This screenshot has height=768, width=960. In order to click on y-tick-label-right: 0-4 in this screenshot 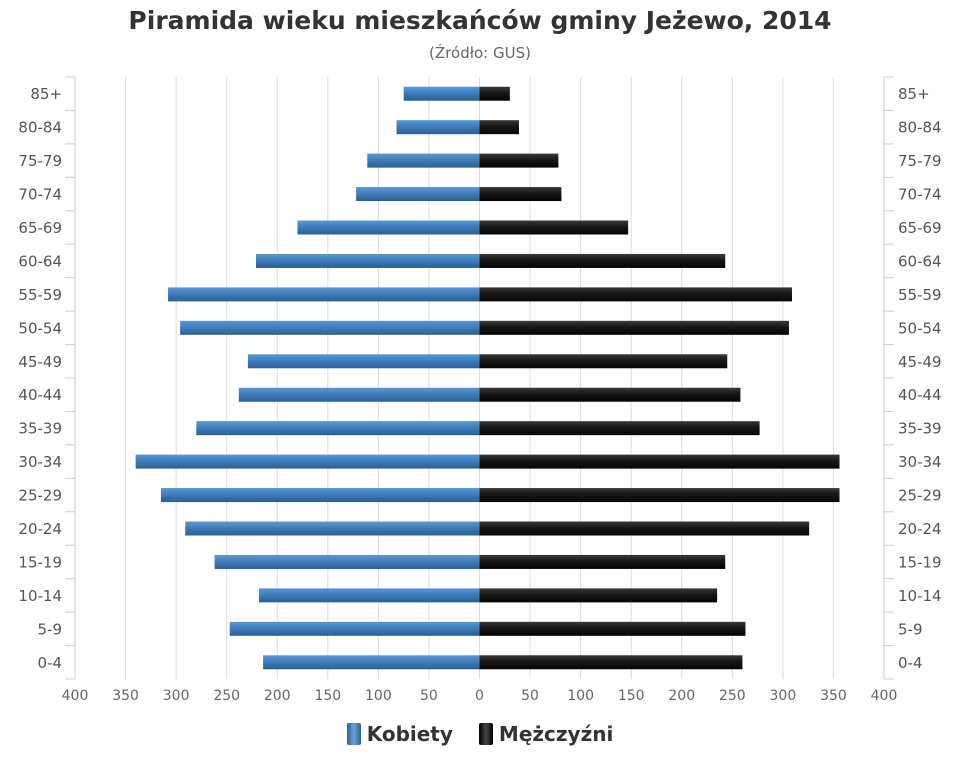, I will do `click(910, 663)`.